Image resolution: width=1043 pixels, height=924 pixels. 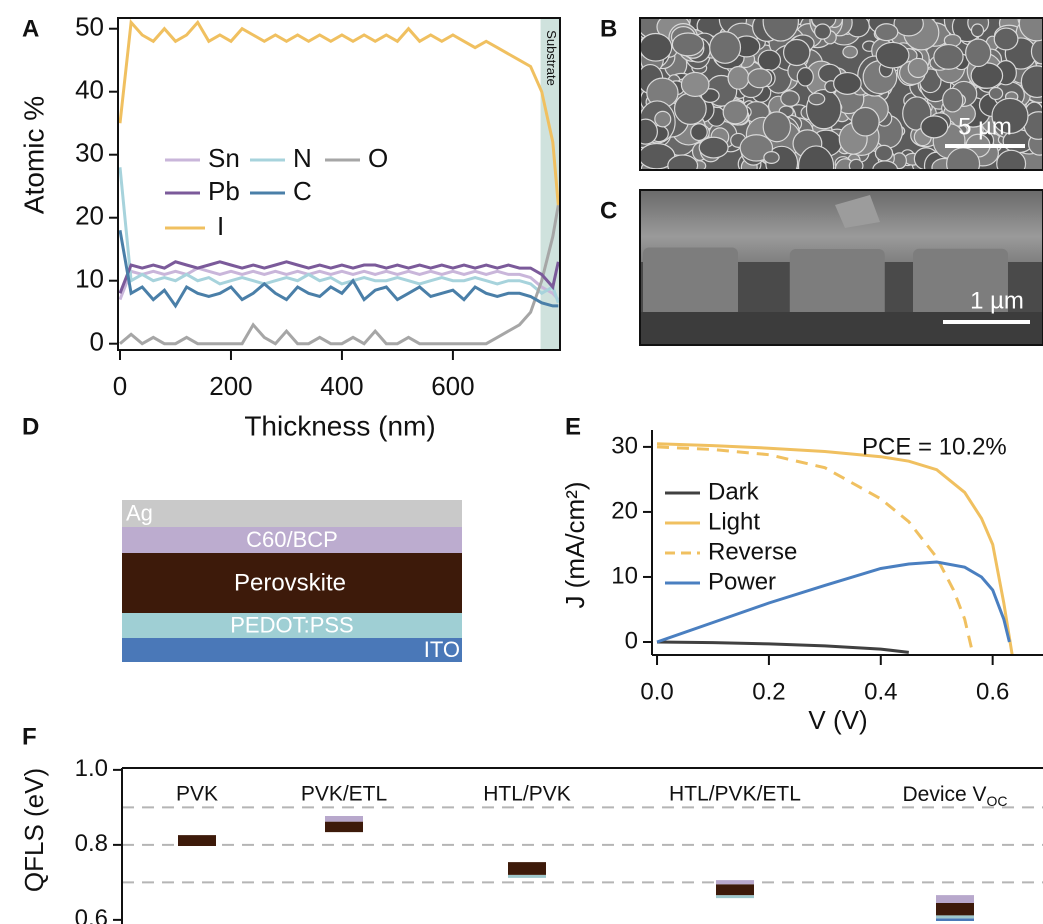 What do you see at coordinates (89, 90) in the screenshot?
I see `y-tick-label: 40` at bounding box center [89, 90].